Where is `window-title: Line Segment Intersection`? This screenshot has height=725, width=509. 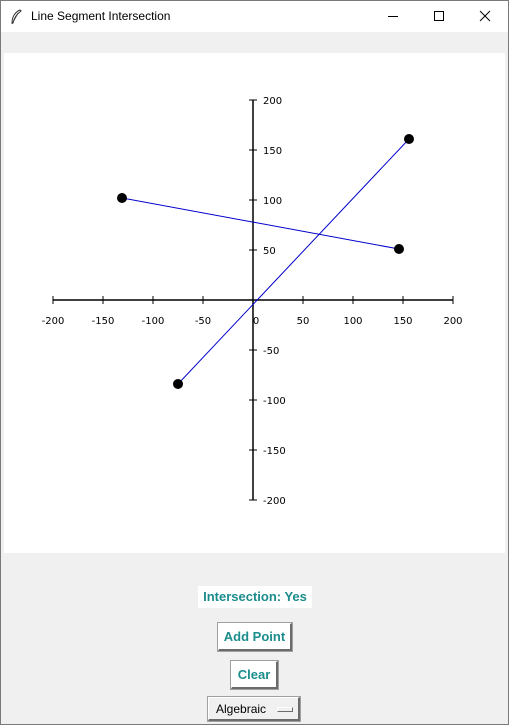
window-title: Line Segment Intersection is located at coordinates (101, 16).